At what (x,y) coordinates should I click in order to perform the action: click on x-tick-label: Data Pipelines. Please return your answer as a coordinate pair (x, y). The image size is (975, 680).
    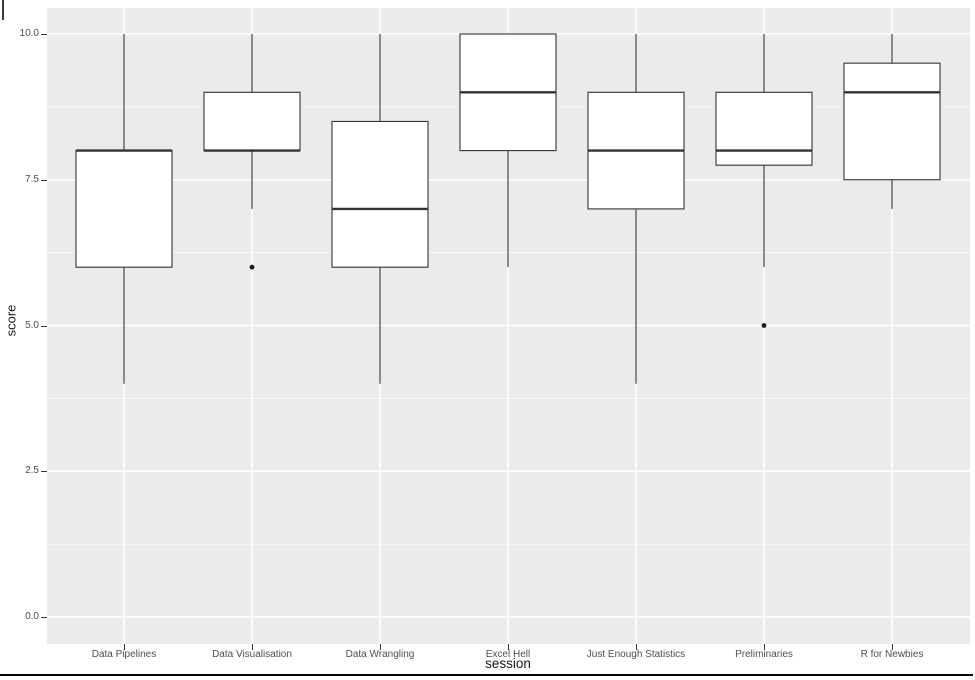
    Looking at the image, I should click on (124, 654).